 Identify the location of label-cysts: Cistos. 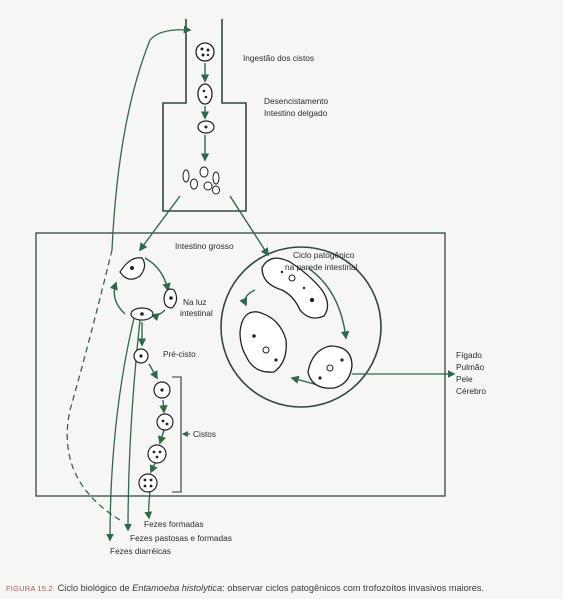
(204, 434).